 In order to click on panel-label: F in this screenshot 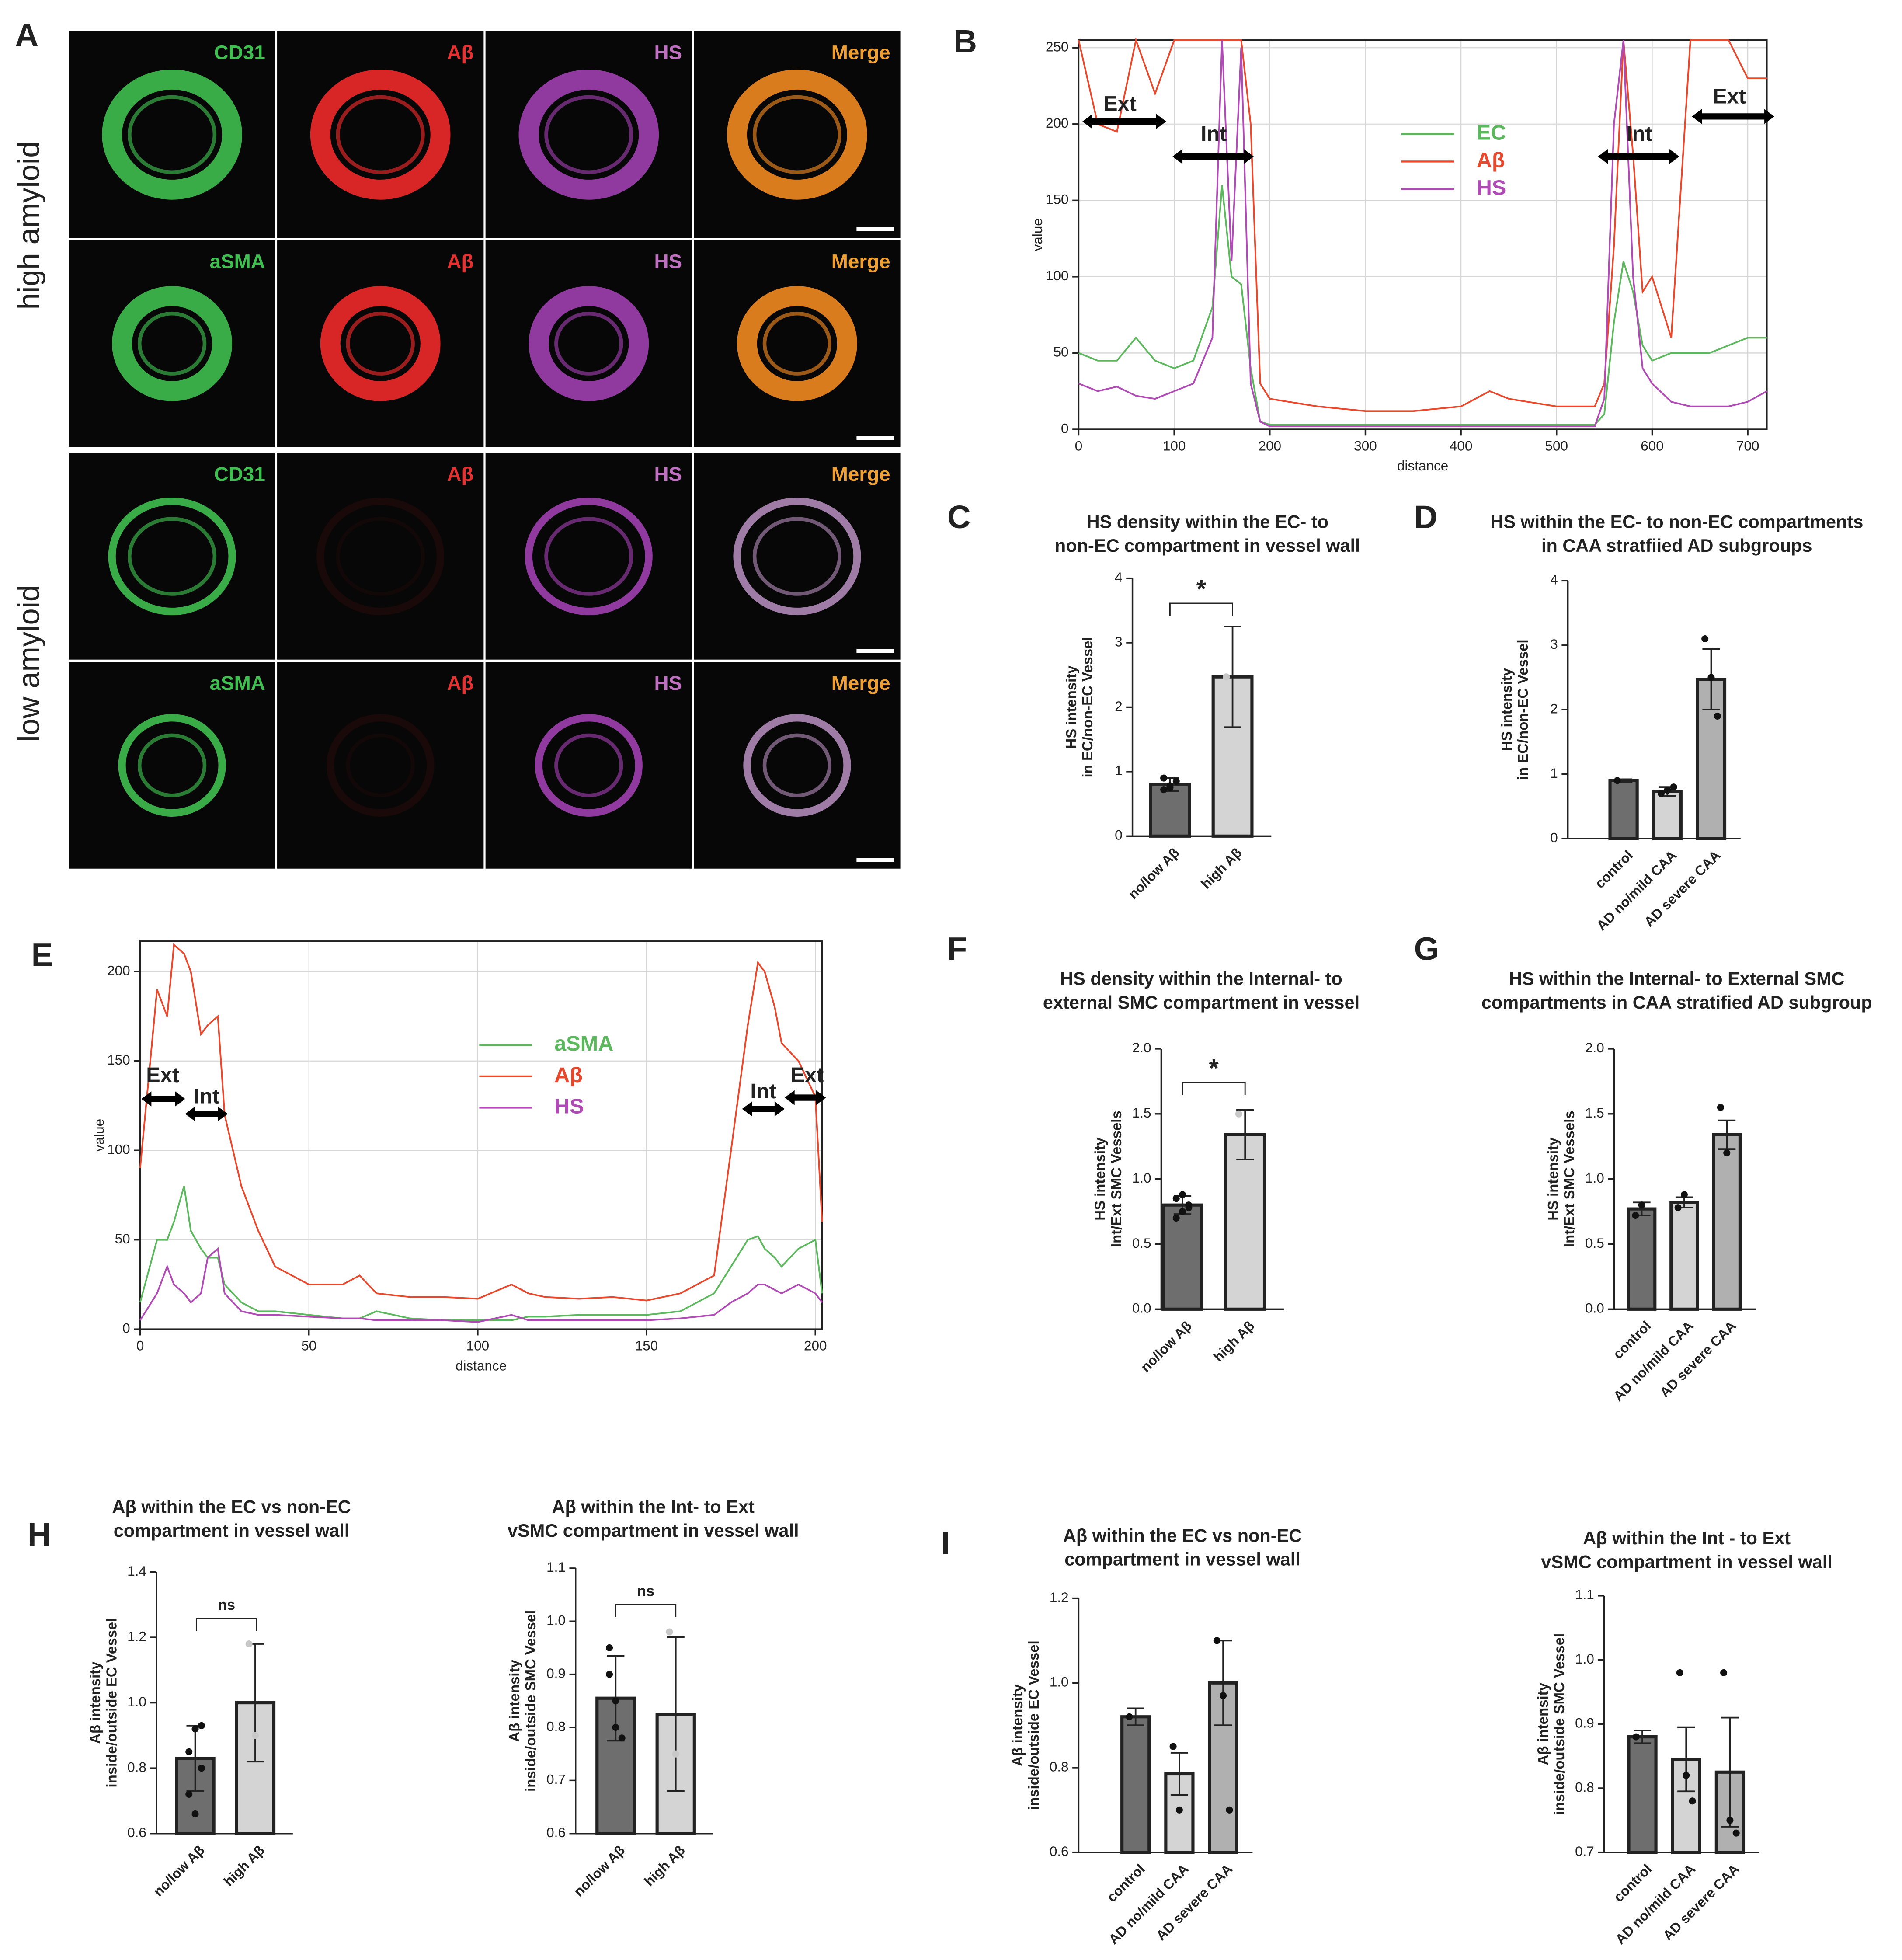, I will do `click(957, 949)`.